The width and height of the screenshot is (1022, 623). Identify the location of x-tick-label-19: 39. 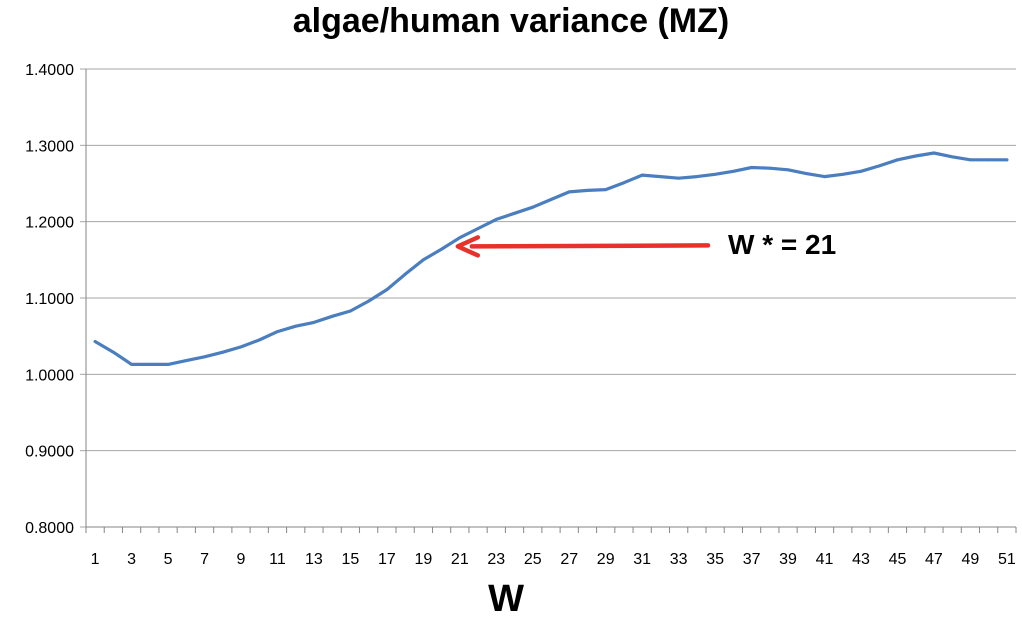
(788, 559).